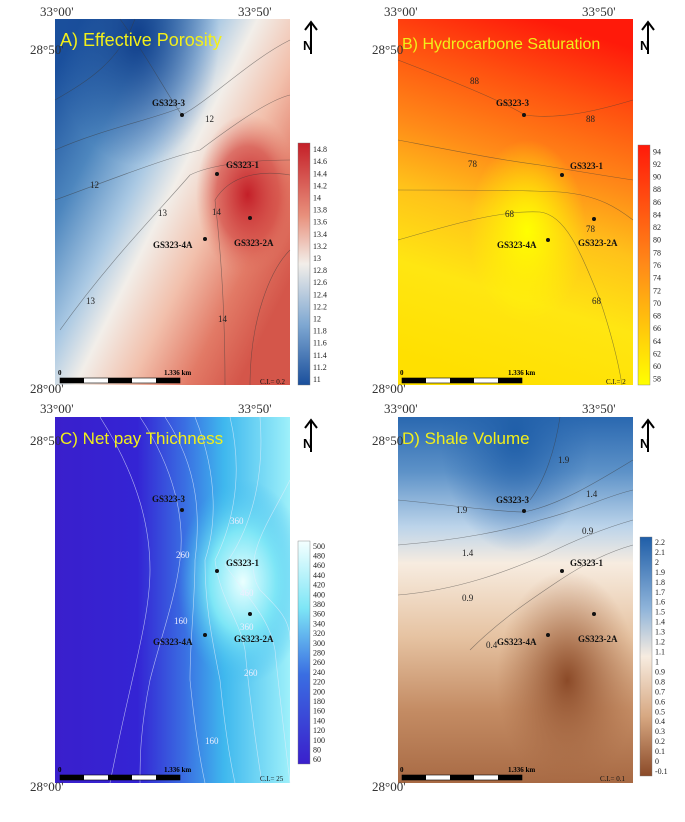 The image size is (685, 822). I want to click on contour-label: 78, so click(473, 164).